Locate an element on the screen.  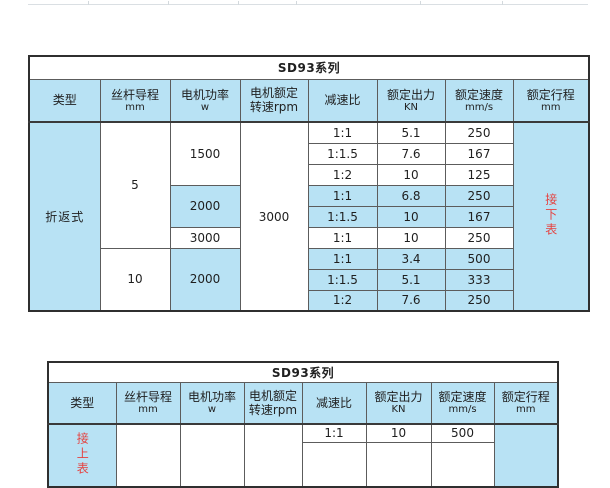
cell-power-3000: 3000 is located at coordinates (205, 237).